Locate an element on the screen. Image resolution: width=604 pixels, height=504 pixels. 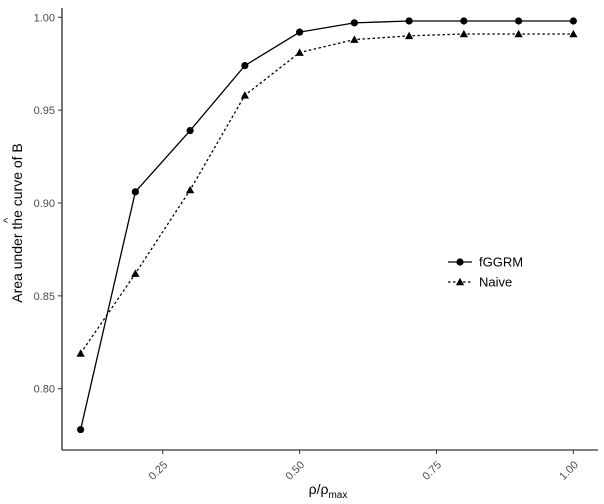
y-axis-title-group: Area under the curve of B ^ is located at coordinates (13, 223).